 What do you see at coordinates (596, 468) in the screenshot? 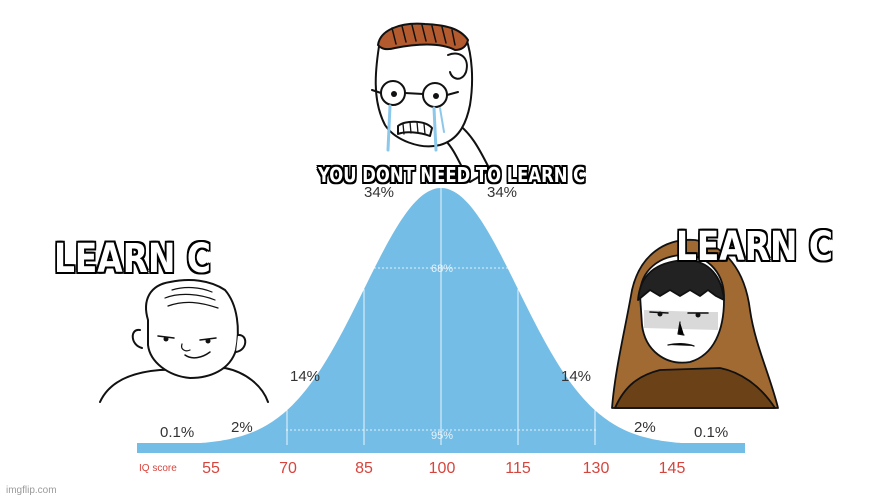
I see `x-tick-130: 130` at bounding box center [596, 468].